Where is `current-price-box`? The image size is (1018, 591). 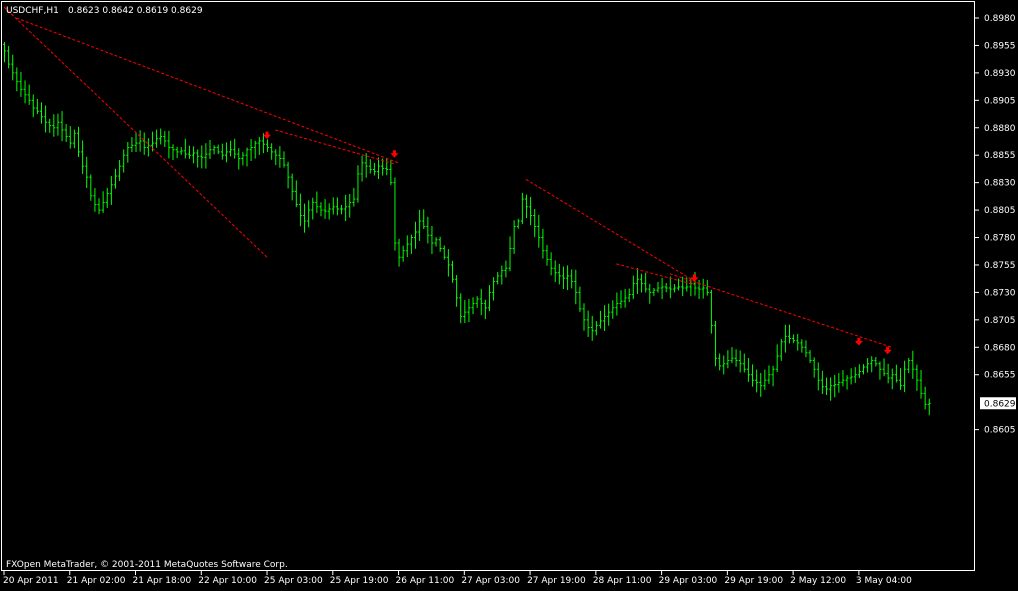
current-price-box is located at coordinates (998, 403).